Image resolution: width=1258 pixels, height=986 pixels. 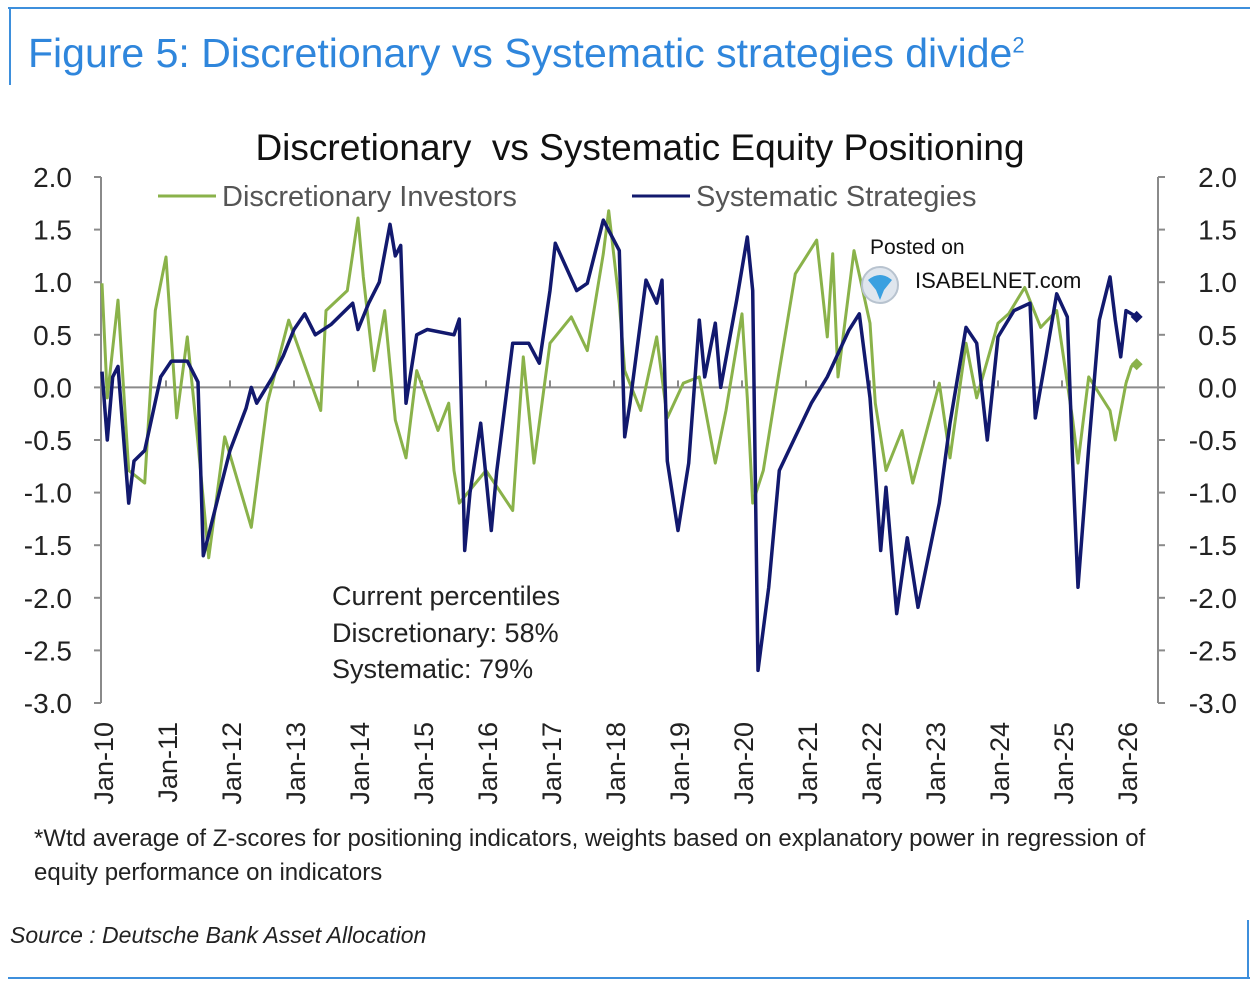 What do you see at coordinates (1213, 703) in the screenshot?
I see `y-tick-label-right: -3.0` at bounding box center [1213, 703].